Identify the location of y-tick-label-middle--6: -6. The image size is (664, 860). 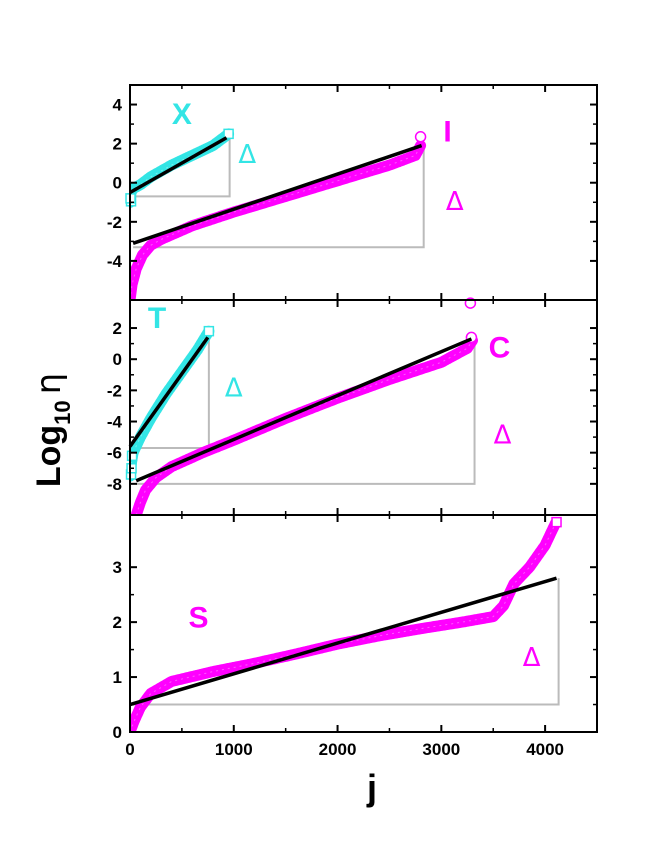
(114, 453).